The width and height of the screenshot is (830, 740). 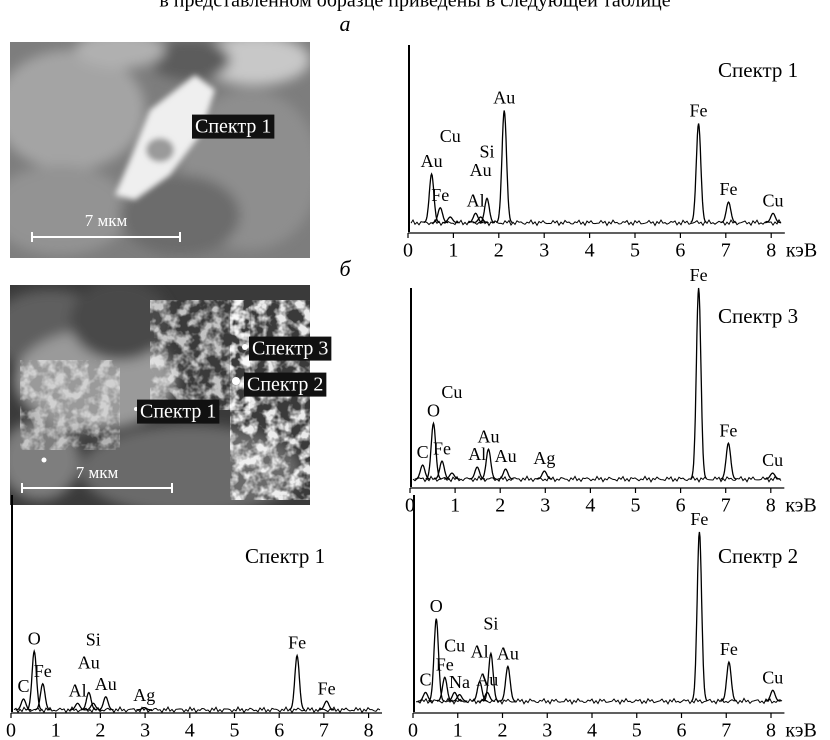 I want to click on peak-label: Na, so click(x=459, y=682).